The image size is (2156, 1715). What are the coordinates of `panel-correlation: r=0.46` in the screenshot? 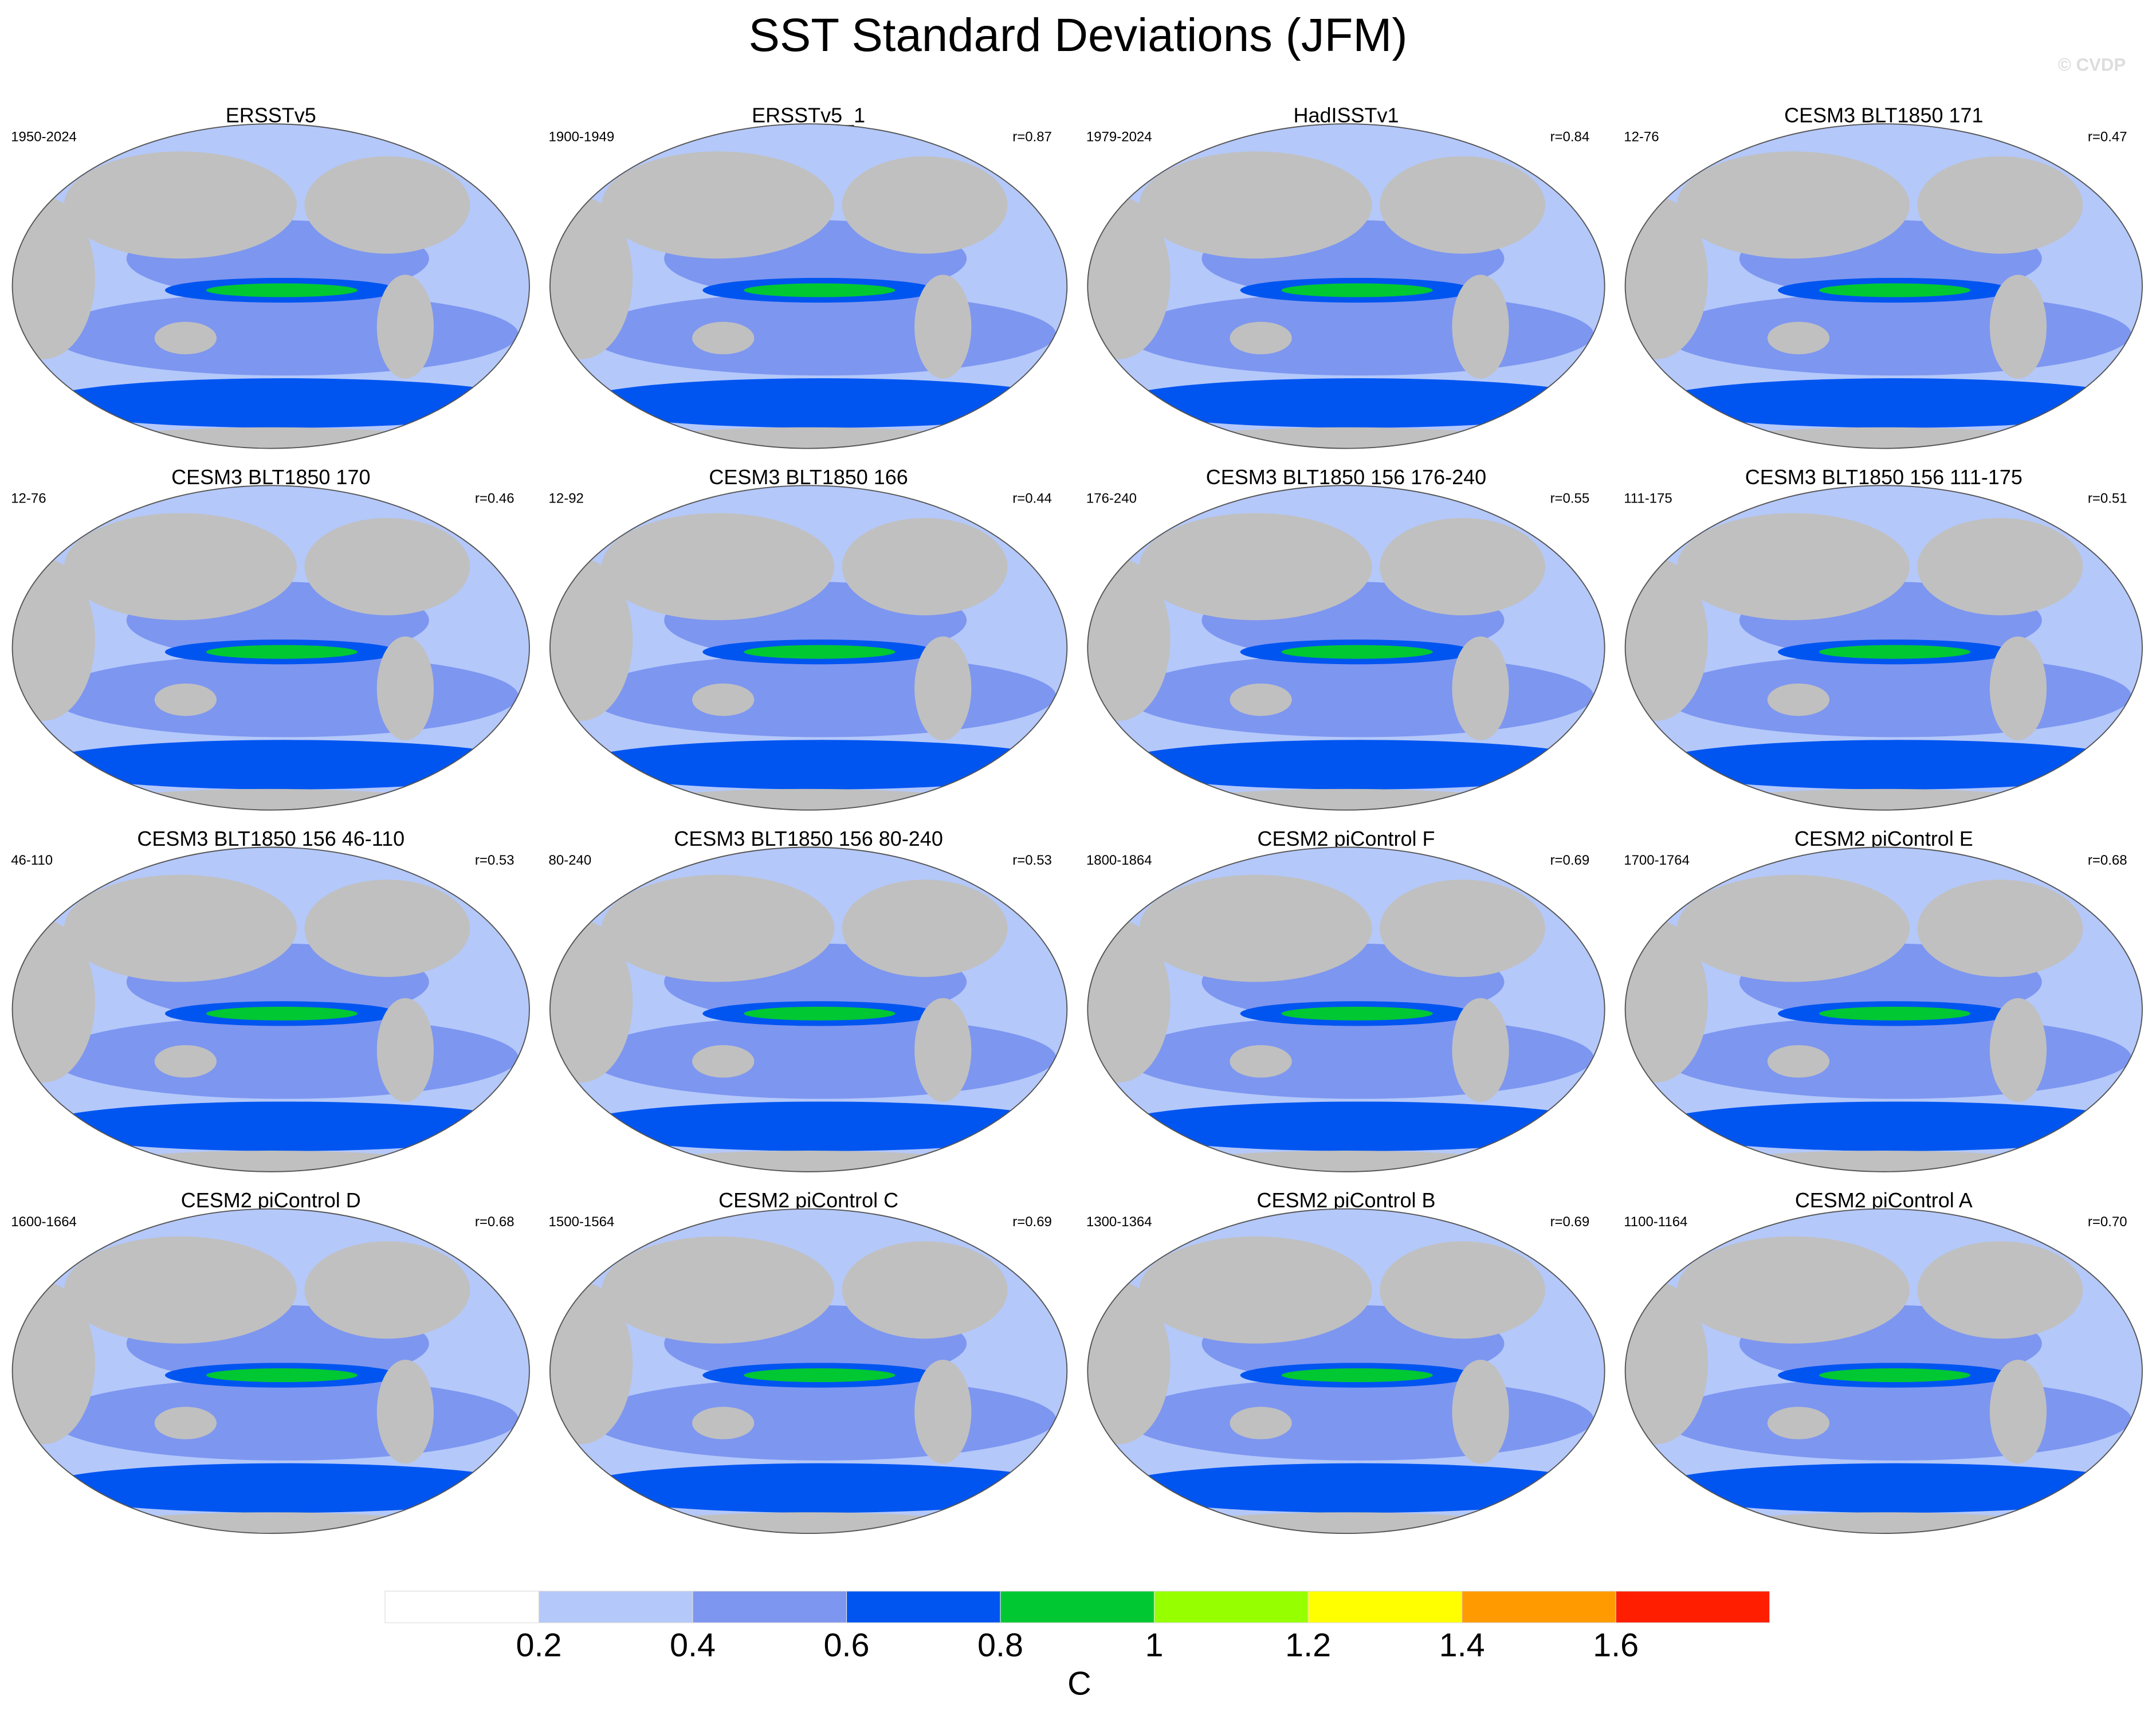 It's located at (495, 499).